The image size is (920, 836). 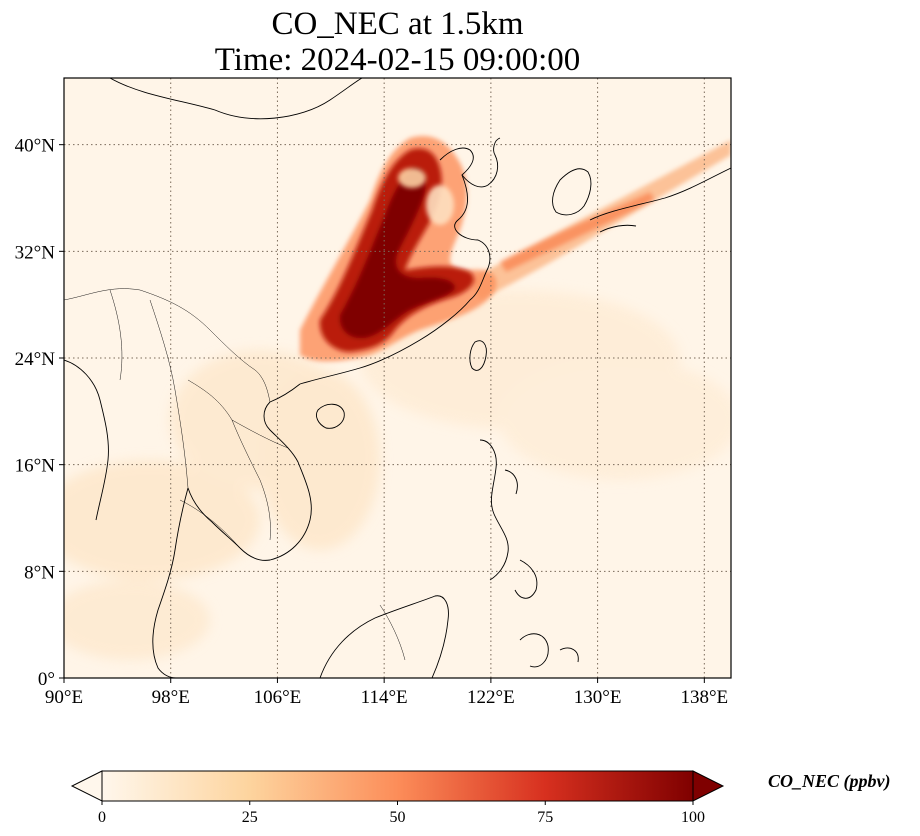 I want to click on colorbar-ticks: 0 25 50 75 100, so click(x=401, y=813).